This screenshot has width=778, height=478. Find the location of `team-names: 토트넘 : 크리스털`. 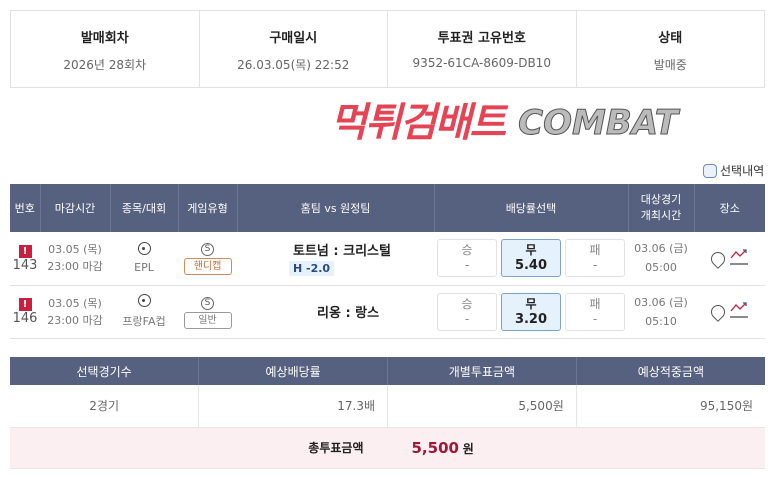

team-names: 토트넘 : 크리스털 is located at coordinates (342, 252).